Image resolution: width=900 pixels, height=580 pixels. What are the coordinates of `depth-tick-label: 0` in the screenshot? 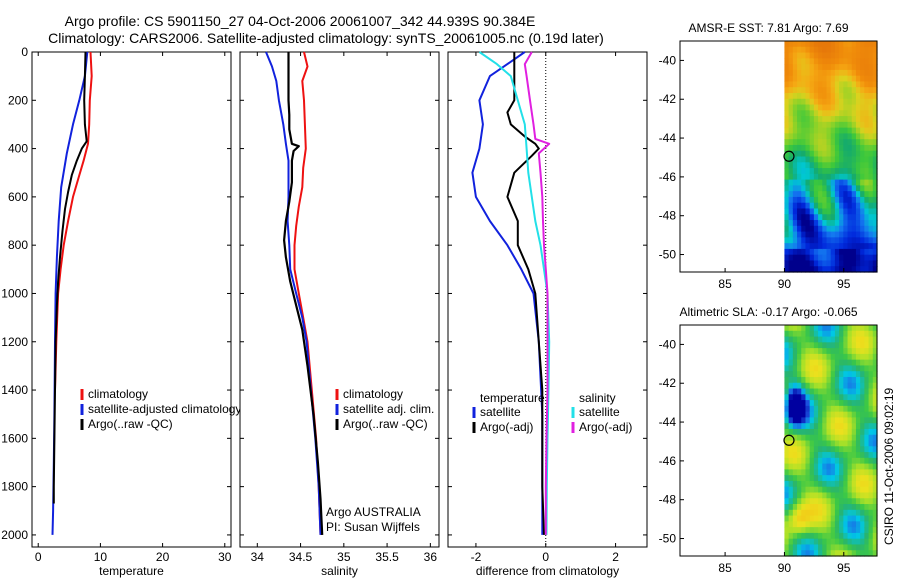 It's located at (24, 52).